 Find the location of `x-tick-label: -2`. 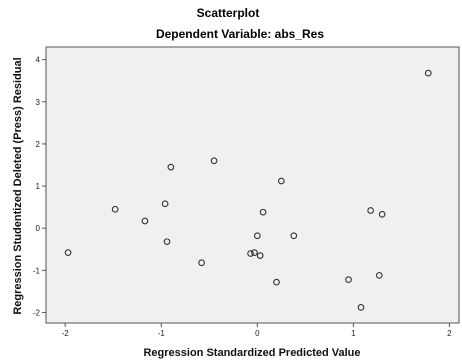

x-tick-label: -2 is located at coordinates (66, 333).